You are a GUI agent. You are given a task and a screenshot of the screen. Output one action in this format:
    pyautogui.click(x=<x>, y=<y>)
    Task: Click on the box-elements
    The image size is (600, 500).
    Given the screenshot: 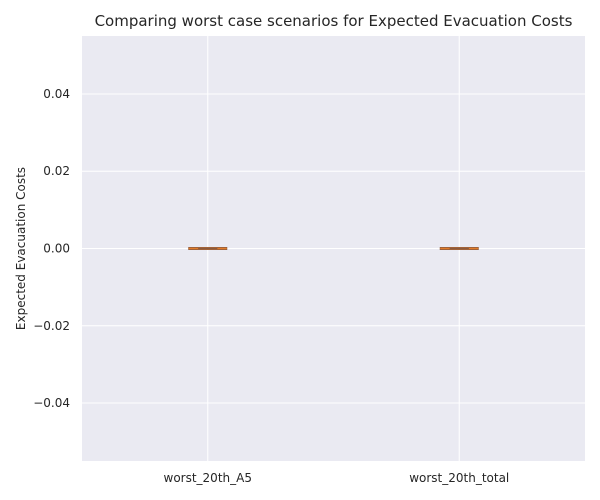 What is the action you would take?
    pyautogui.click(x=333, y=248)
    